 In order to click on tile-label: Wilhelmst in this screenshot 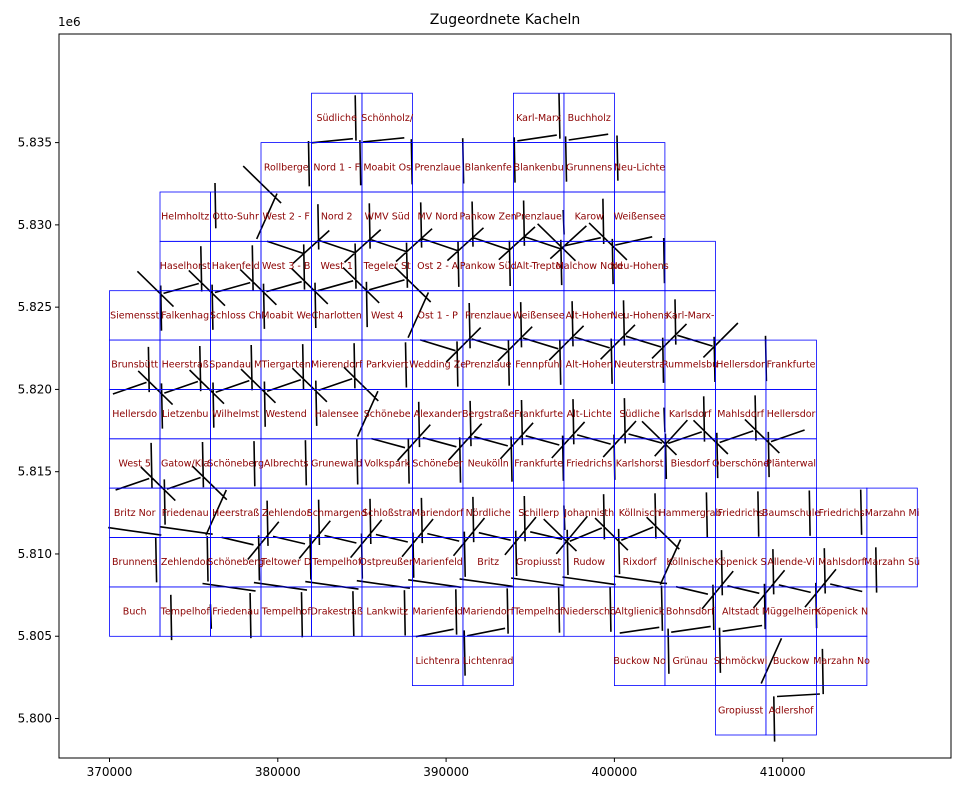, I will do `click(235, 414)`.